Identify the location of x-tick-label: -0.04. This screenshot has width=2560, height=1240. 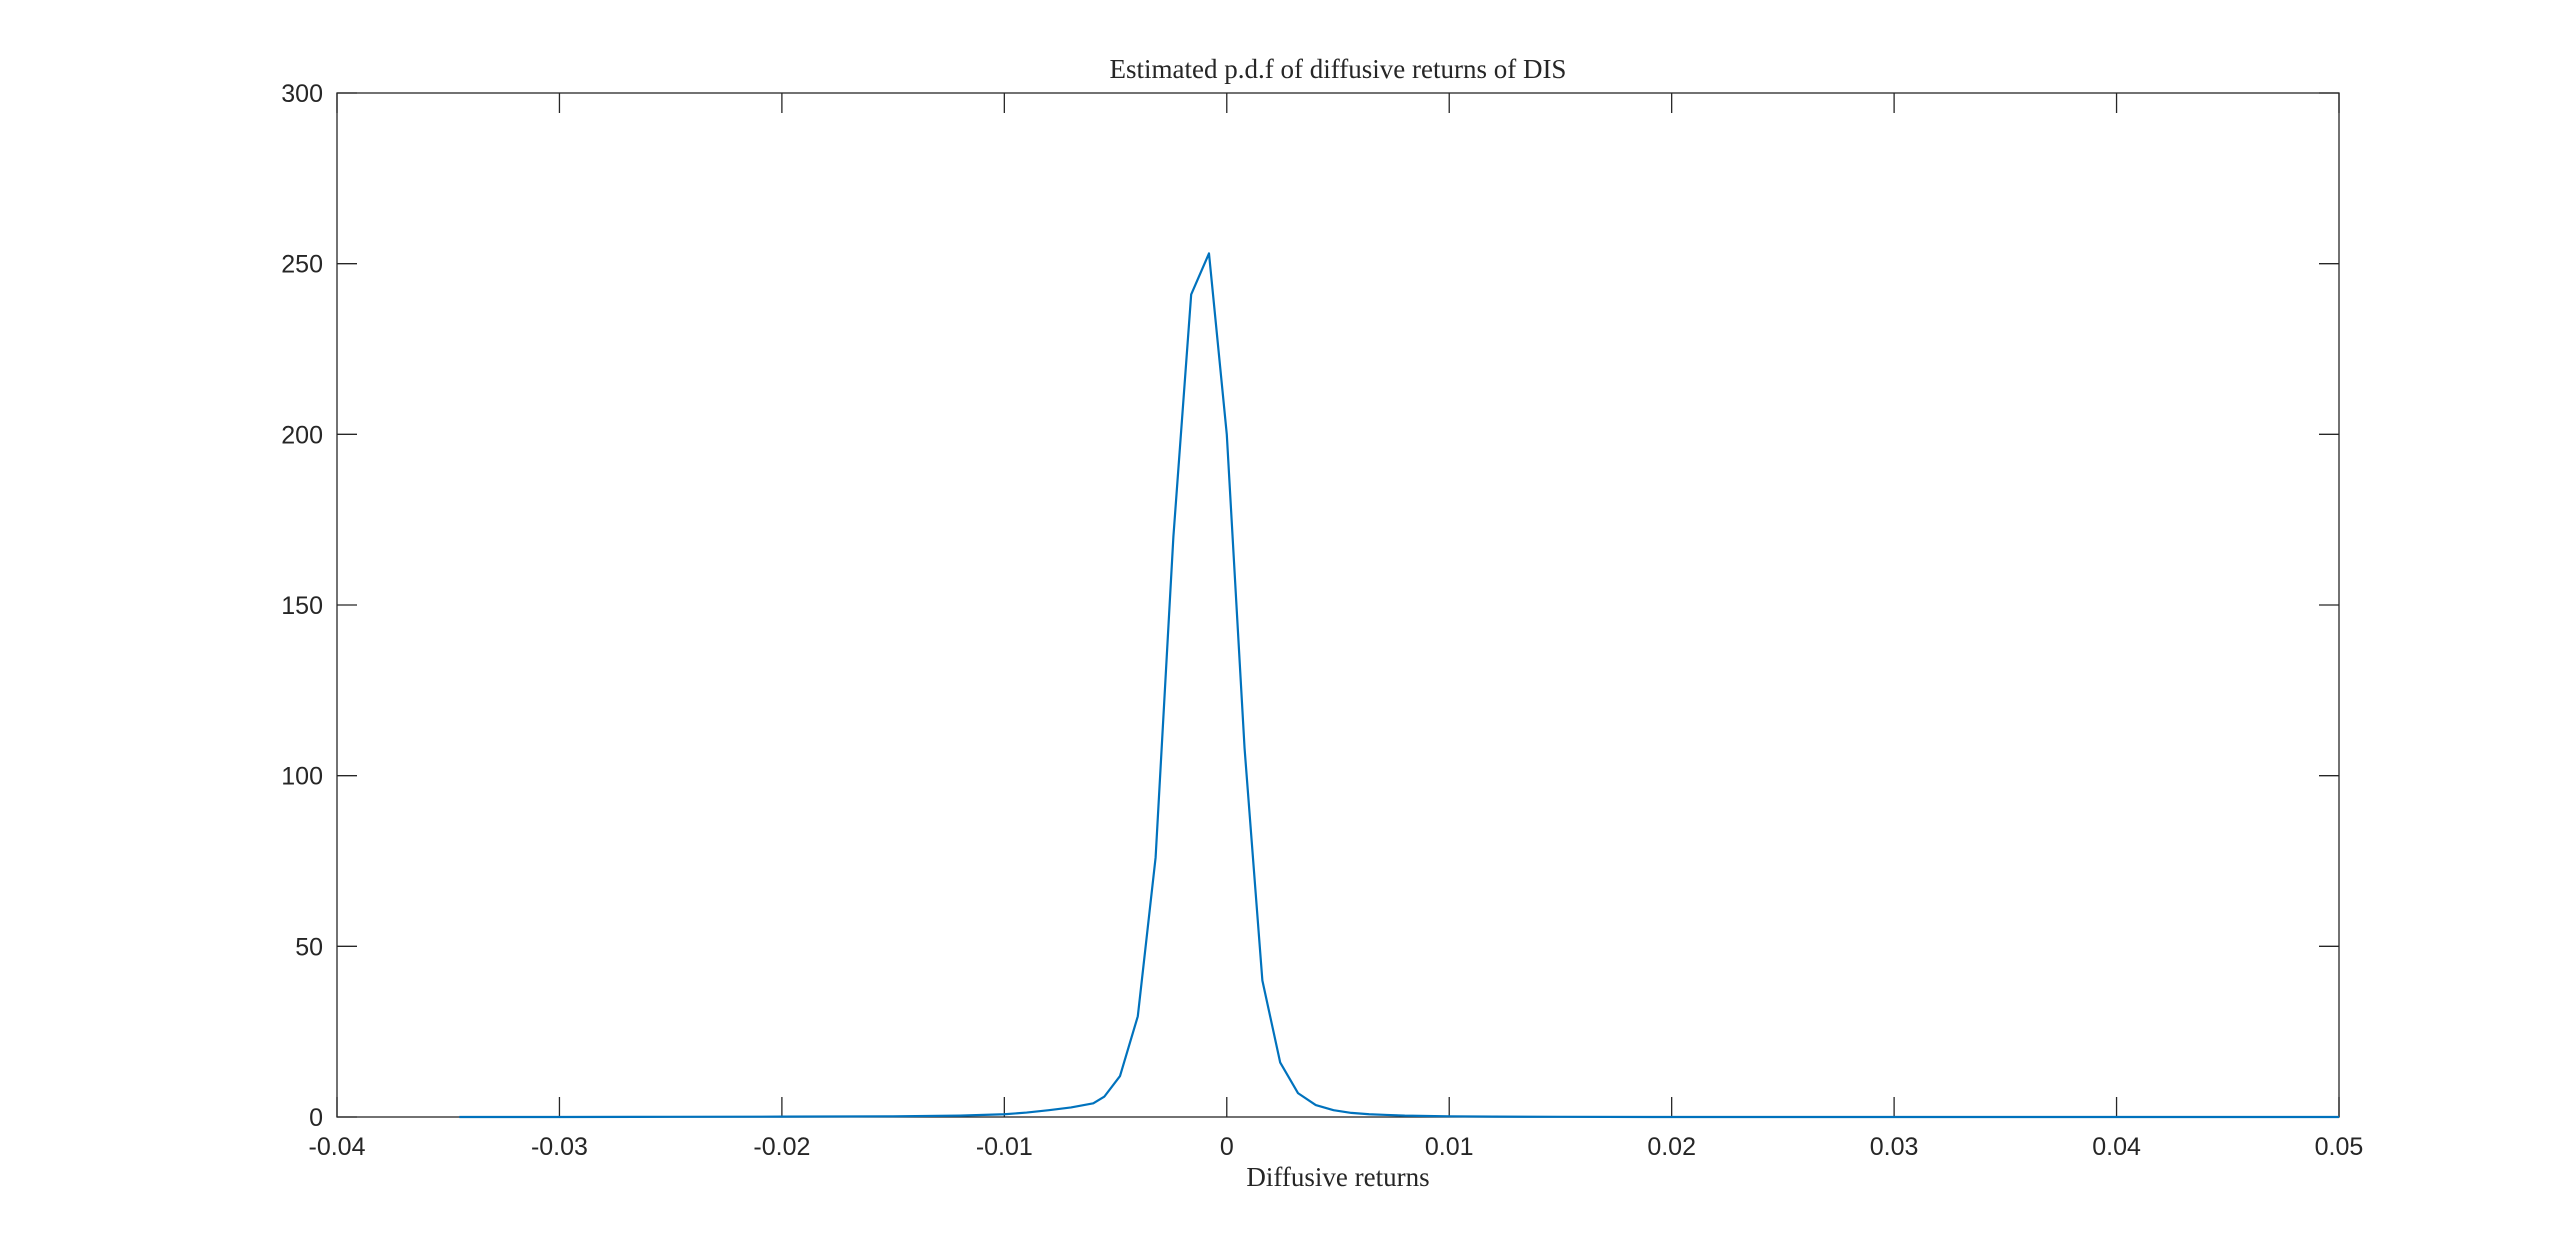
(337, 1147).